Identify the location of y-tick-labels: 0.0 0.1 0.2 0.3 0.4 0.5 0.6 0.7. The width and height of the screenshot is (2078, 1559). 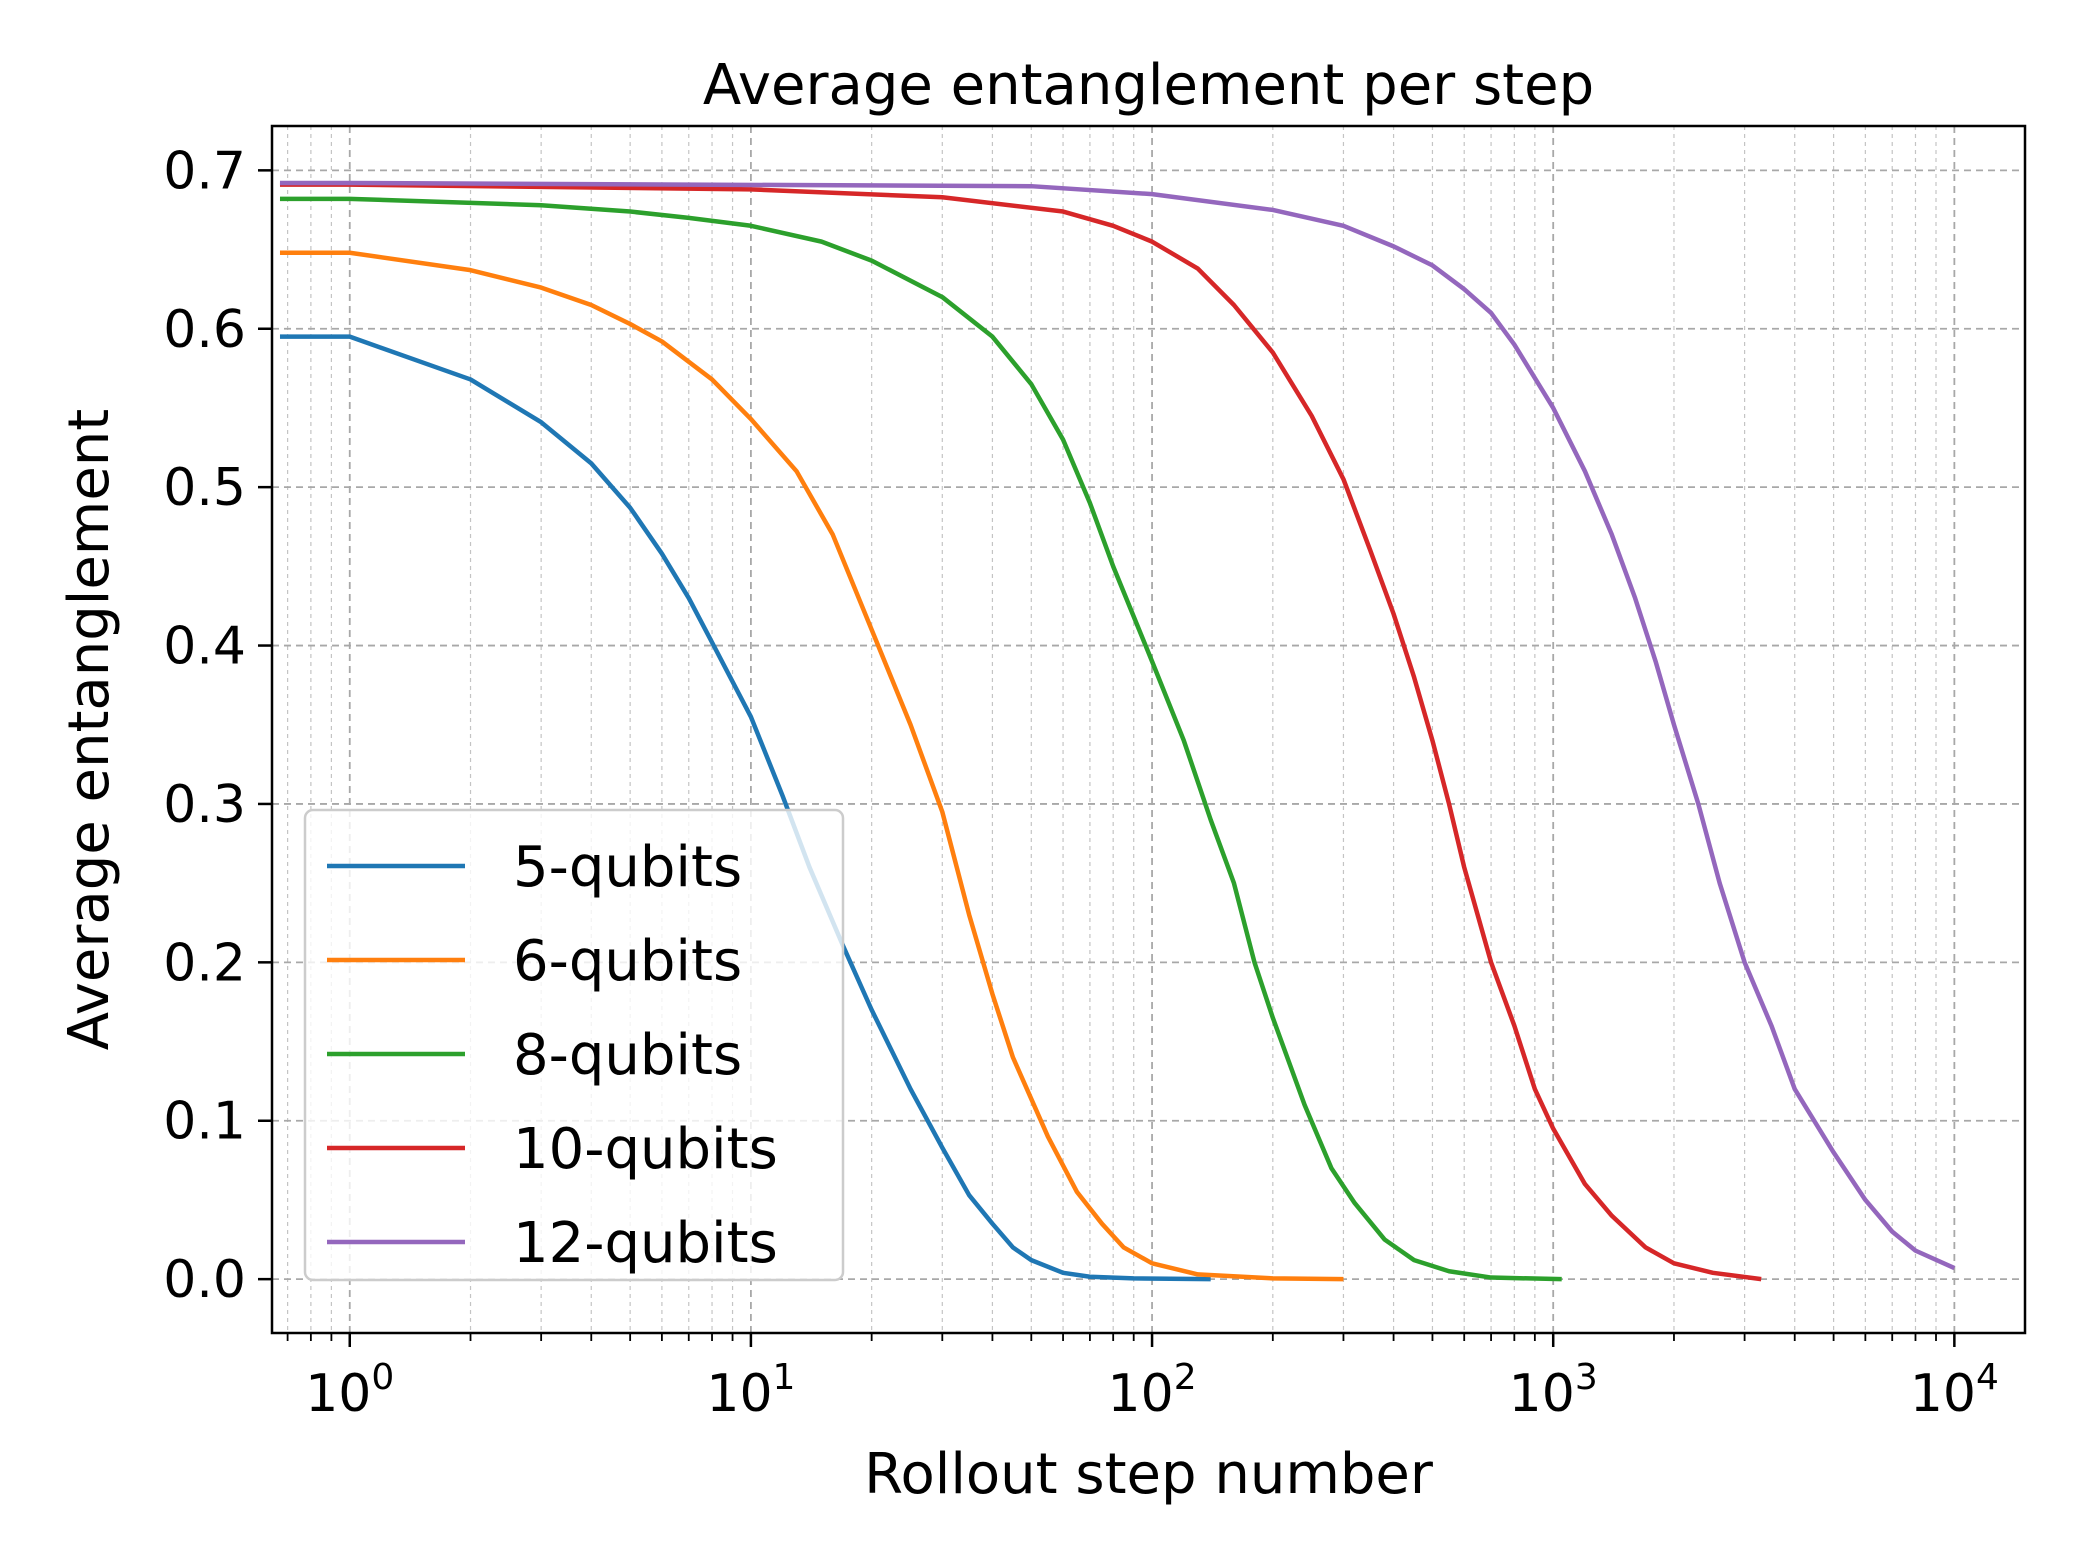
(204, 725).